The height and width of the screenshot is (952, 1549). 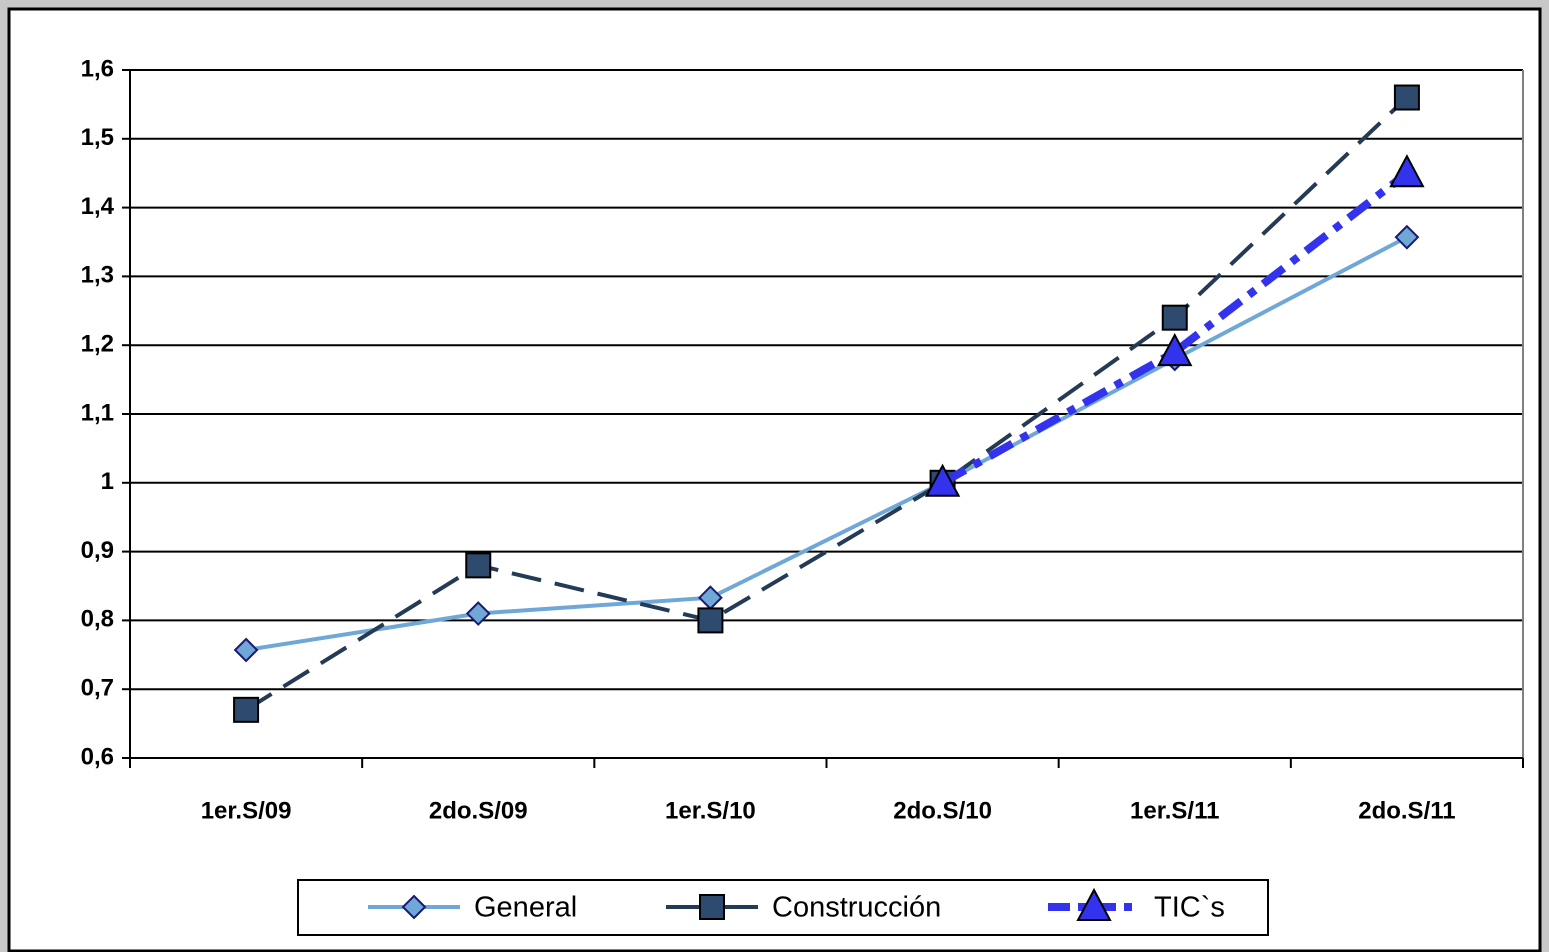 What do you see at coordinates (97, 344) in the screenshot?
I see `y-tick-label: 1,2` at bounding box center [97, 344].